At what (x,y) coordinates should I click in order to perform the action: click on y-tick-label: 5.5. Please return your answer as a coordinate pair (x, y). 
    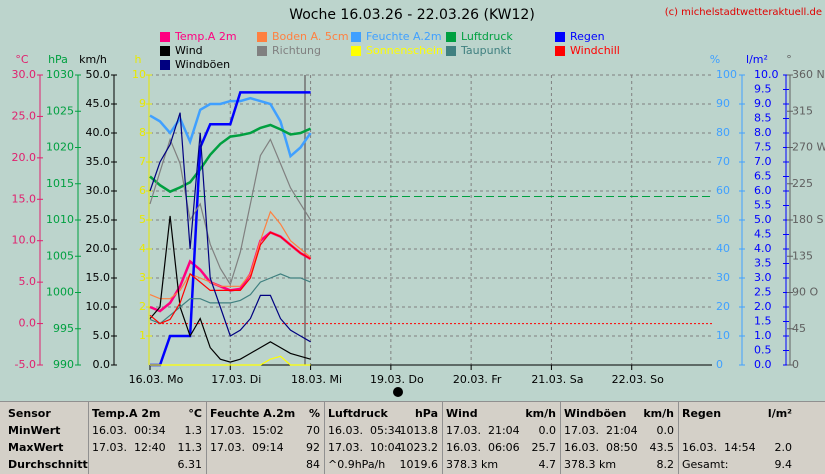
    Looking at the image, I should click on (763, 205).